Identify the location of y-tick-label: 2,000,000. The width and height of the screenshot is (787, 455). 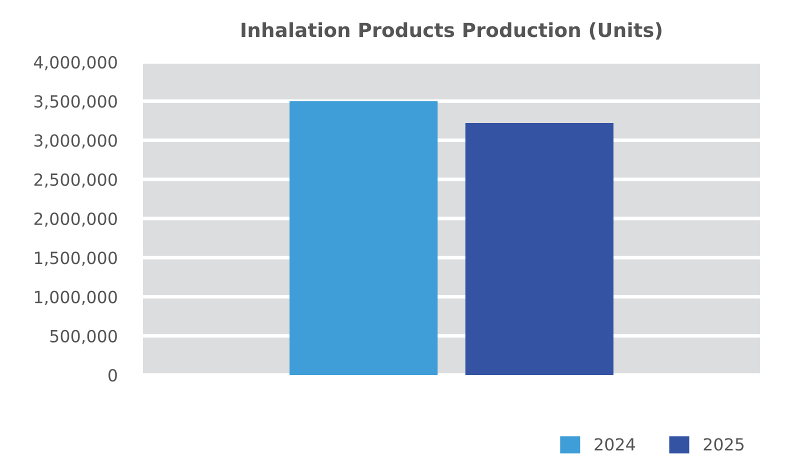
(75, 219).